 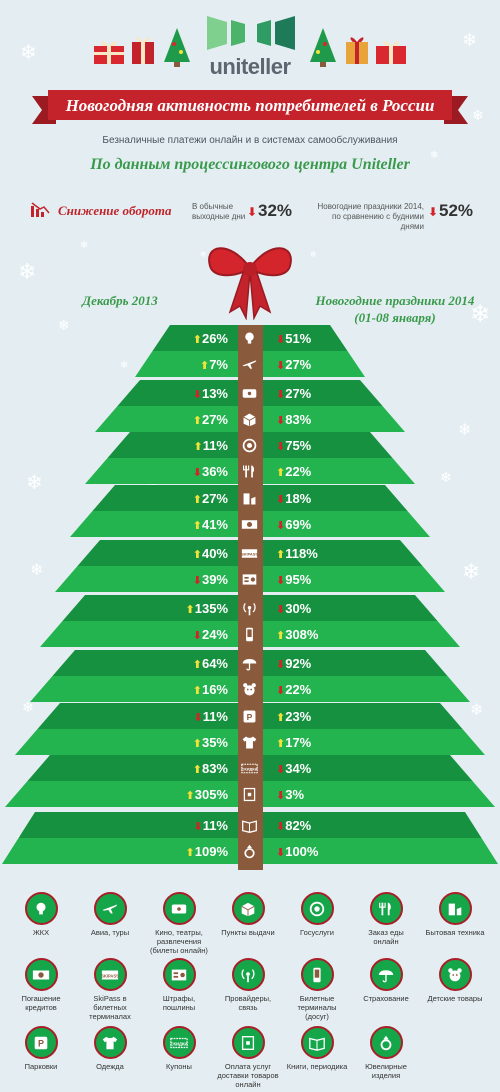 What do you see at coordinates (214, 579) in the screenshot?
I see `percent-value: 39%` at bounding box center [214, 579].